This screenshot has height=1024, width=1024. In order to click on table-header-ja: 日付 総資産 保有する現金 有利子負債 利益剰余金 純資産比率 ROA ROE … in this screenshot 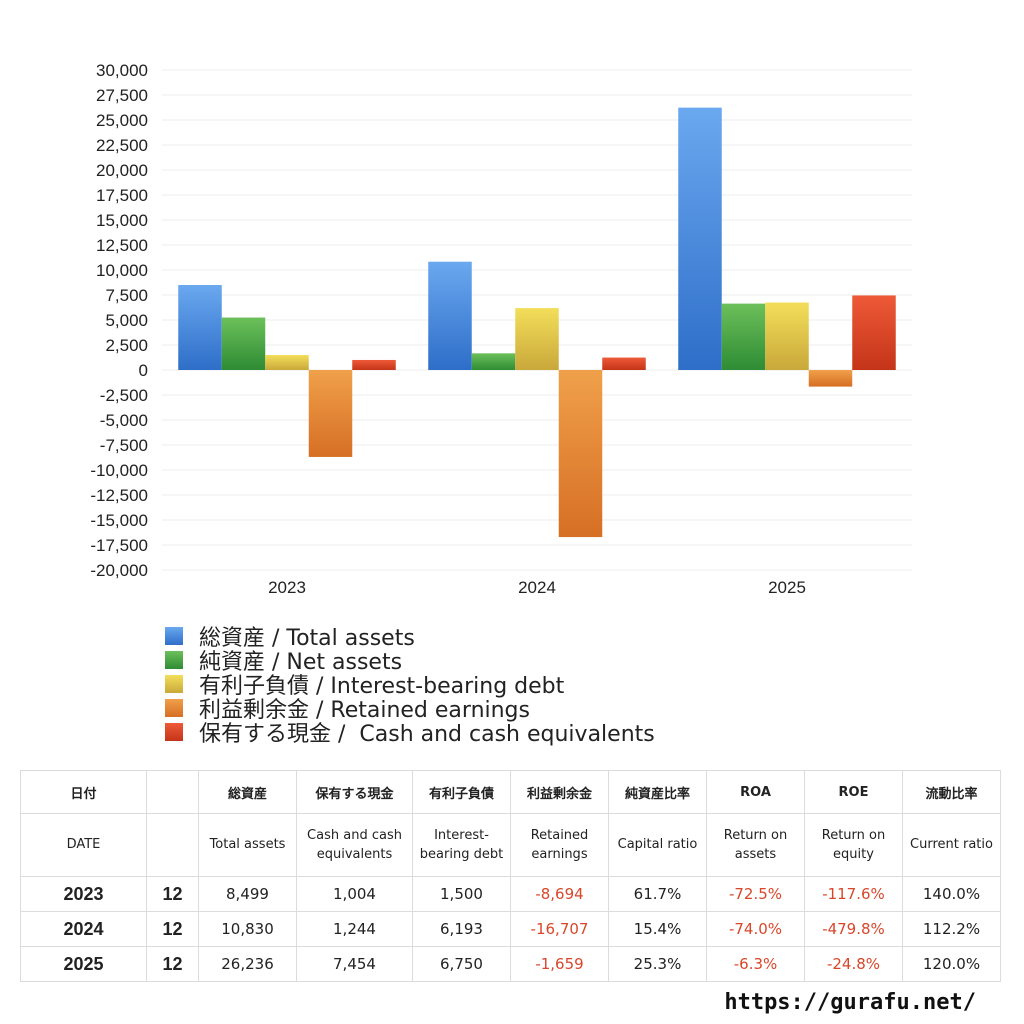, I will do `click(510, 792)`.